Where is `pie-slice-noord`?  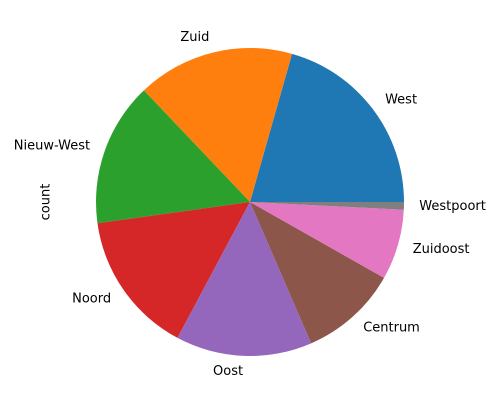
pie-slice-noord is located at coordinates (173, 270).